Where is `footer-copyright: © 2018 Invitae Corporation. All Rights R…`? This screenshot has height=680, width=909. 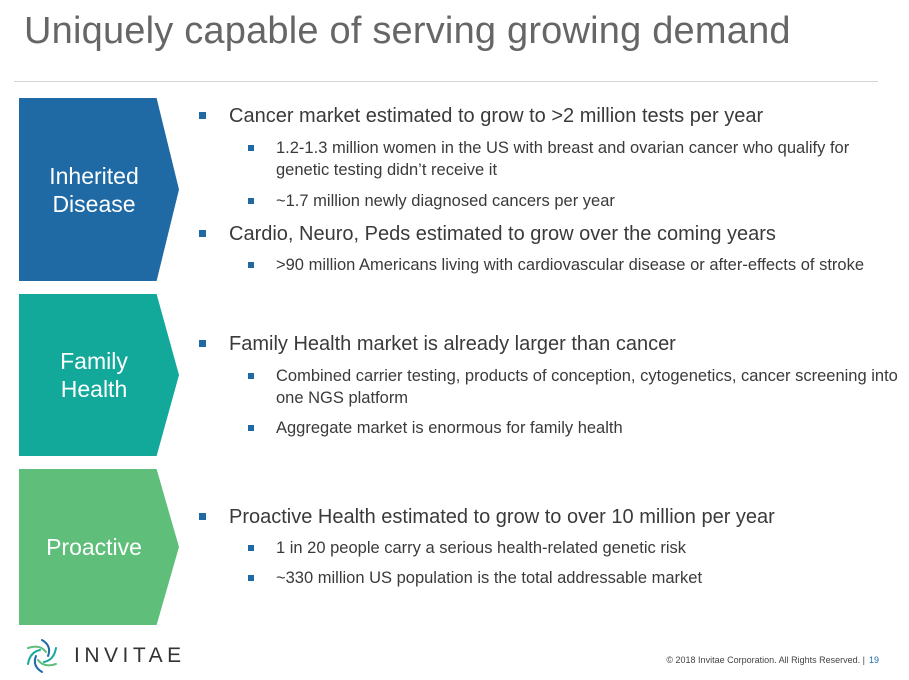 footer-copyright: © 2018 Invitae Corporation. All Rights R… is located at coordinates (772, 660).